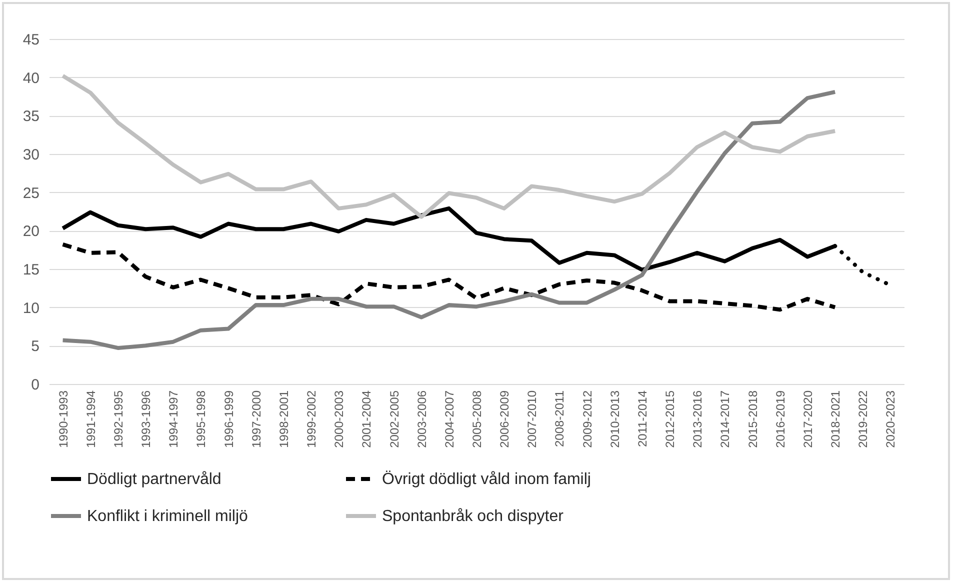 Image resolution: width=955 pixels, height=585 pixels. Describe the element at coordinates (505, 419) in the screenshot. I see `x-tick-label: 2006-2009` at that location.